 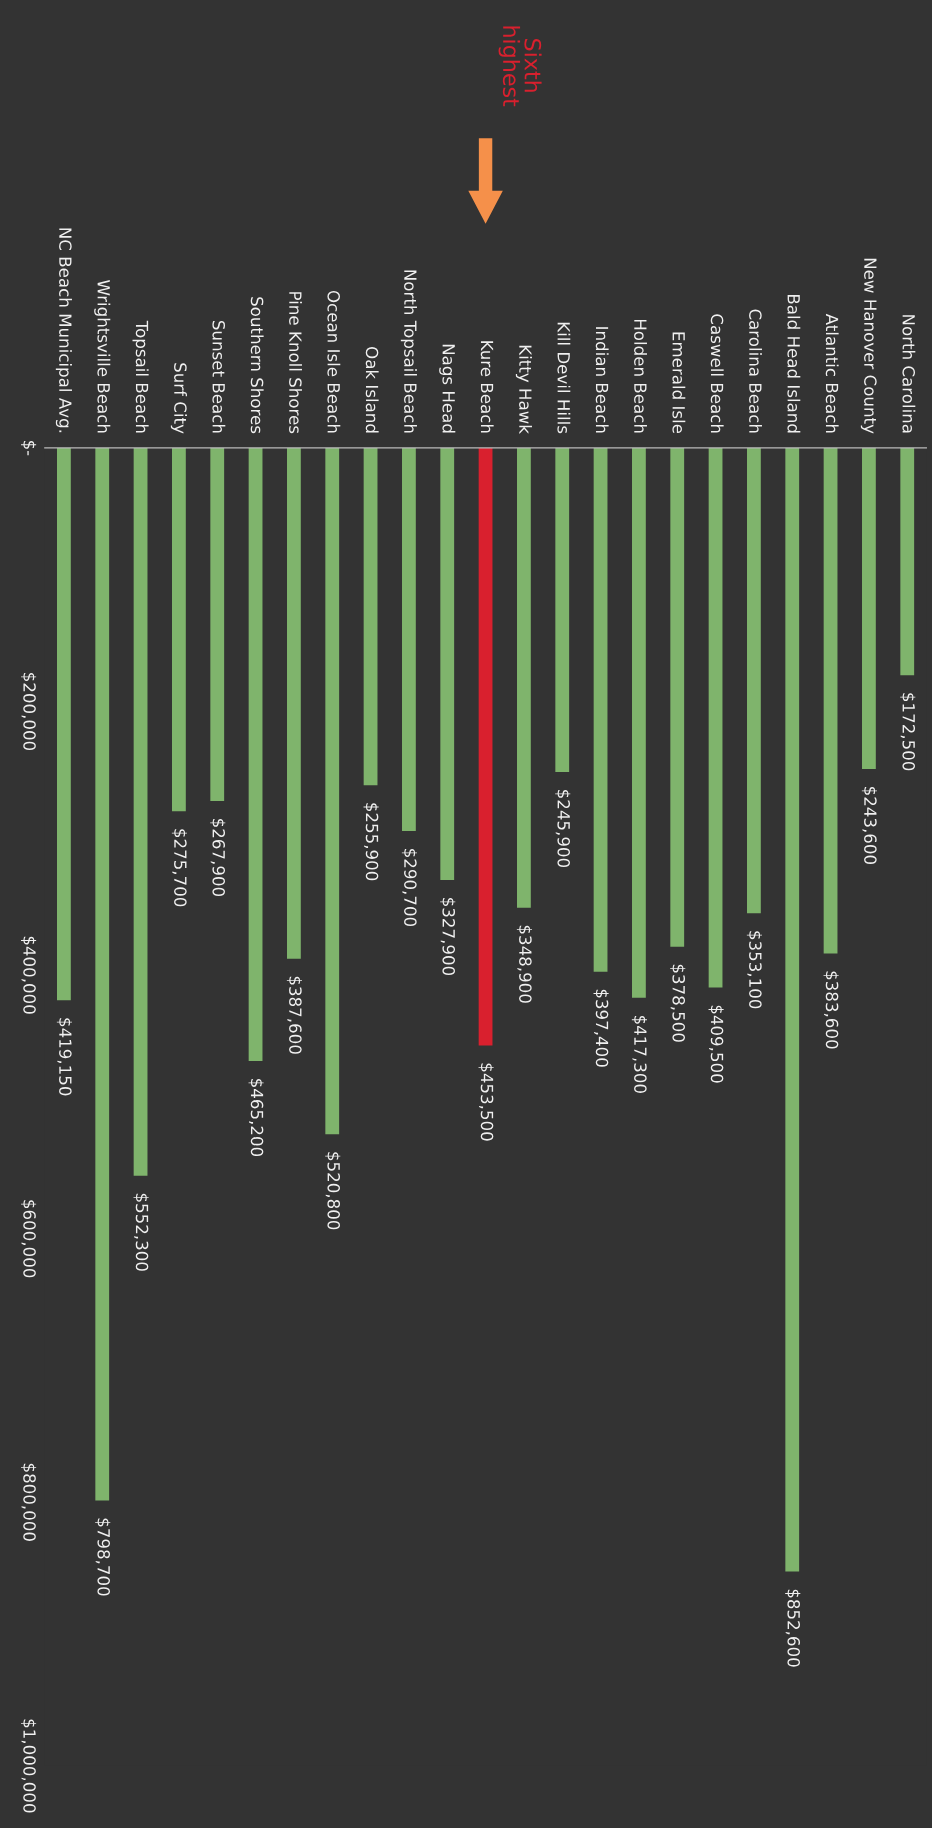 I want to click on data-label: $798,700, so click(x=103, y=1557).